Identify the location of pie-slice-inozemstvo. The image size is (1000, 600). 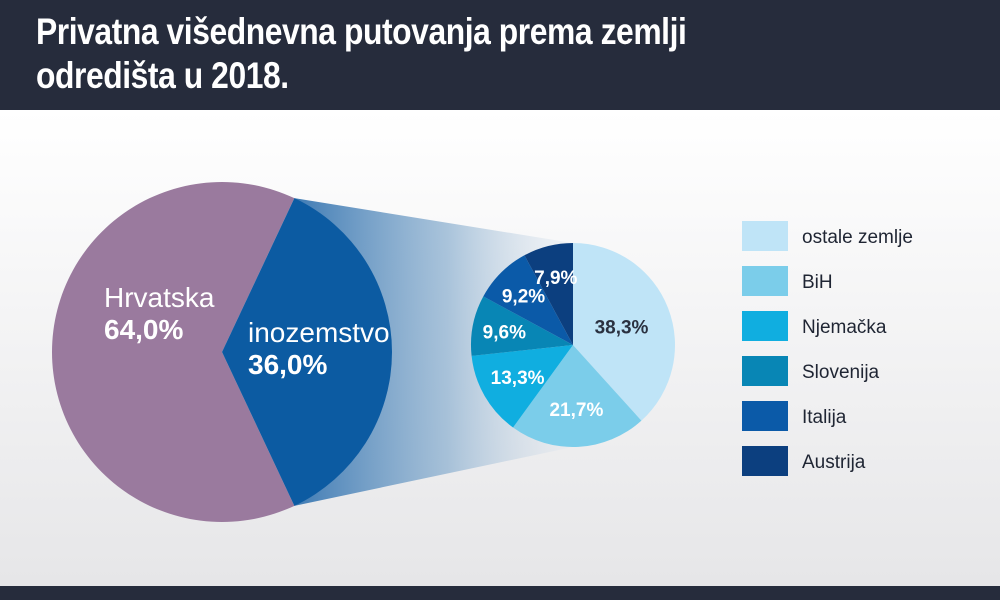
(307, 352).